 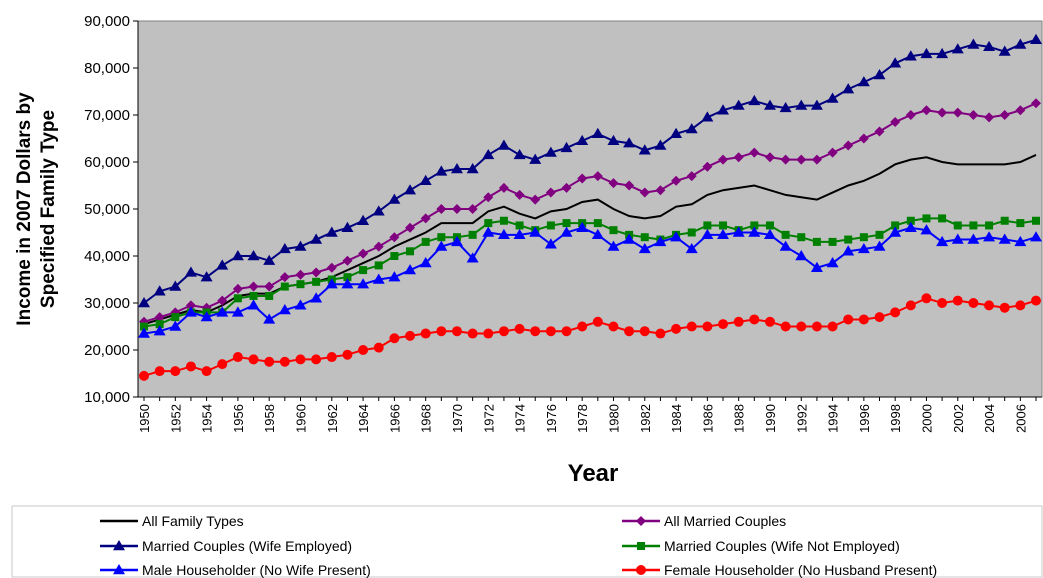 I want to click on x-tick-label: 1970, so click(x=457, y=418).